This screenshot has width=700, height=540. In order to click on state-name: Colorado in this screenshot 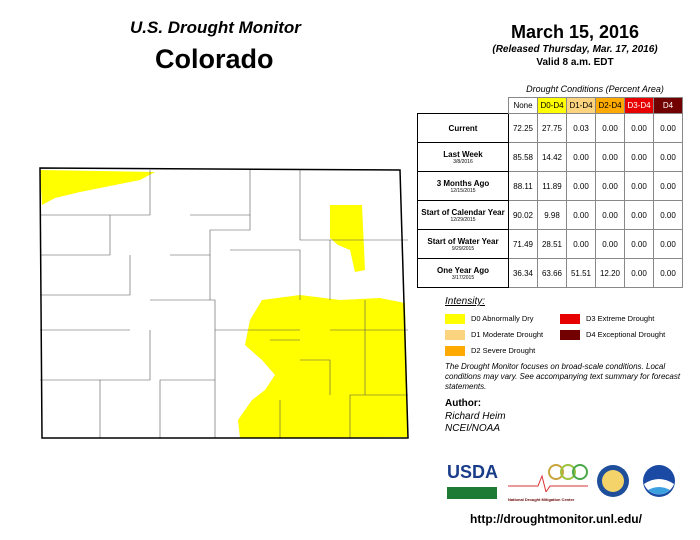, I will do `click(214, 59)`.